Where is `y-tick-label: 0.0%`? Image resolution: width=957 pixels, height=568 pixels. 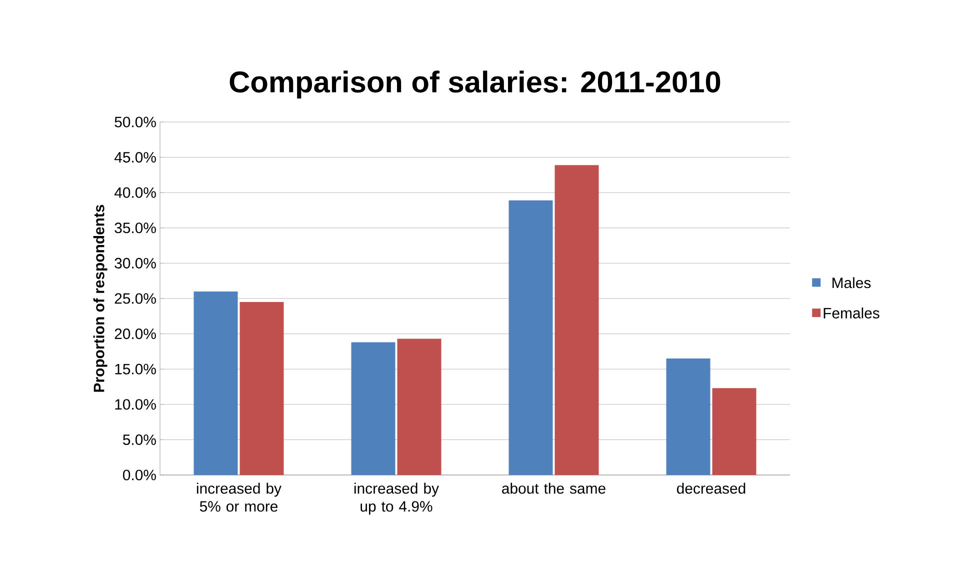
y-tick-label: 0.0% is located at coordinates (139, 475).